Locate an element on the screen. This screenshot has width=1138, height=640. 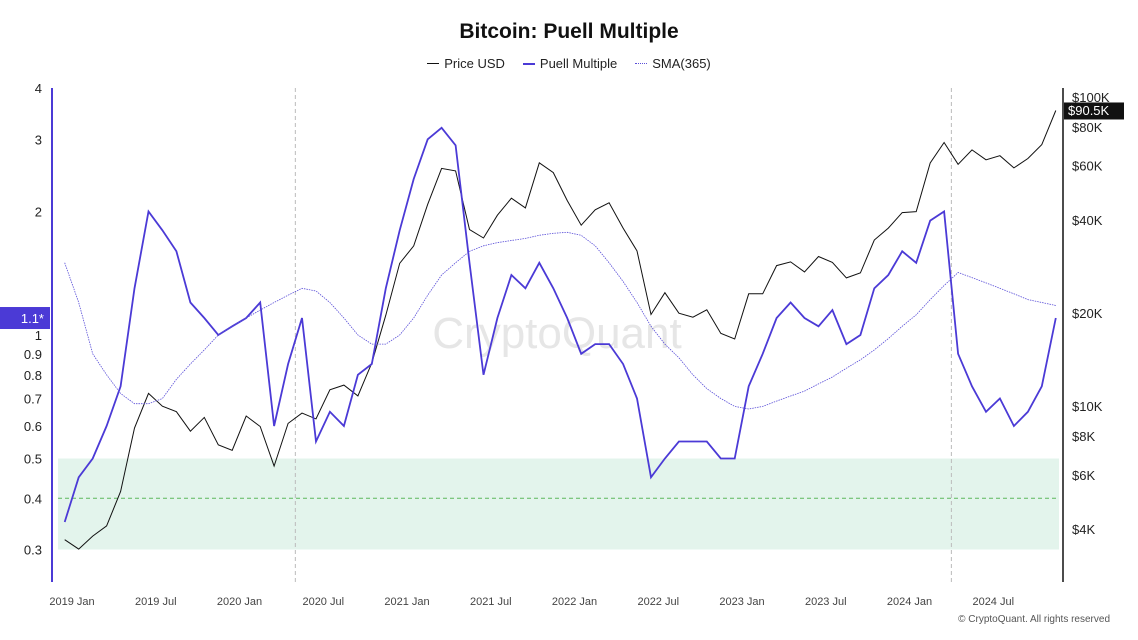
left-tick-label: 0.8 is located at coordinates (33, 375).